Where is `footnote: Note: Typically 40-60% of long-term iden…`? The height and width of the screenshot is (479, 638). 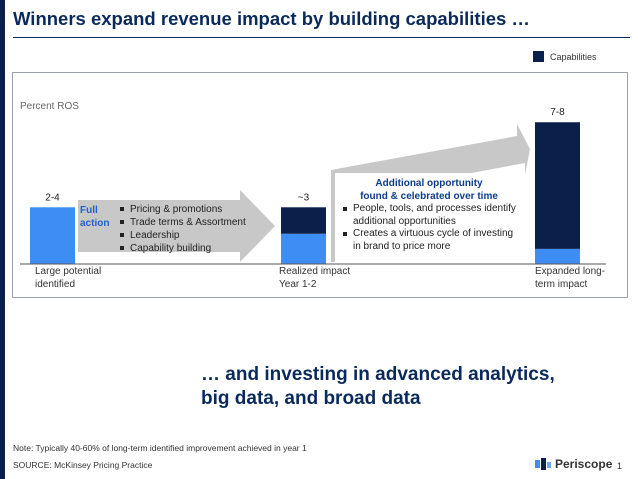
footnote: Note: Typically 40-60% of long-term iden… is located at coordinates (160, 448).